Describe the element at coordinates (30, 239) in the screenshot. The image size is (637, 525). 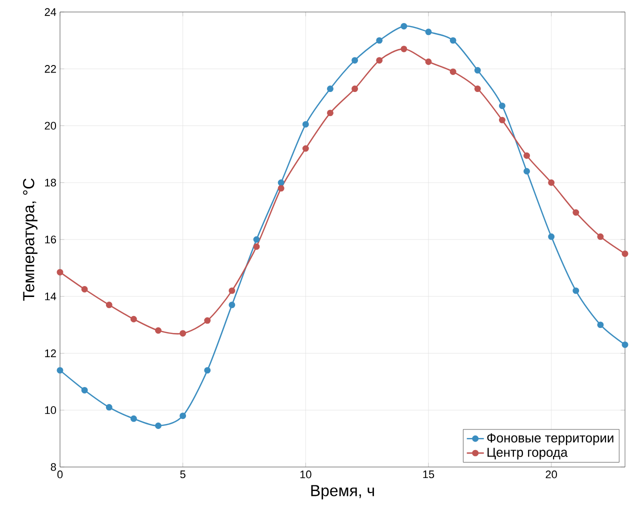
I see `y-axis-title: Температура, °C` at that location.